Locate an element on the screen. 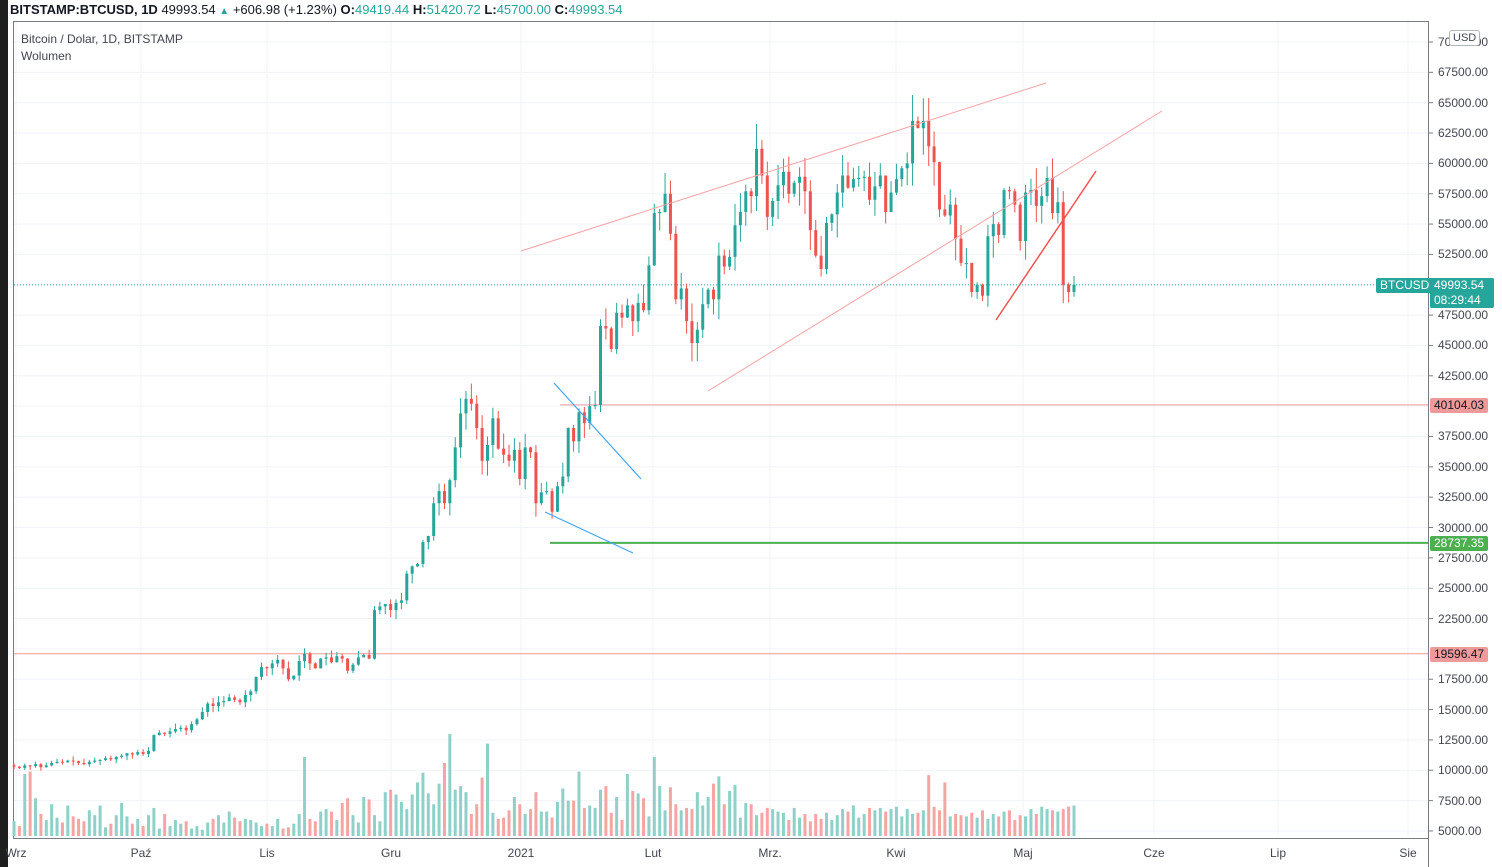  price-tick-label: 25000.00 is located at coordinates (1463, 588).